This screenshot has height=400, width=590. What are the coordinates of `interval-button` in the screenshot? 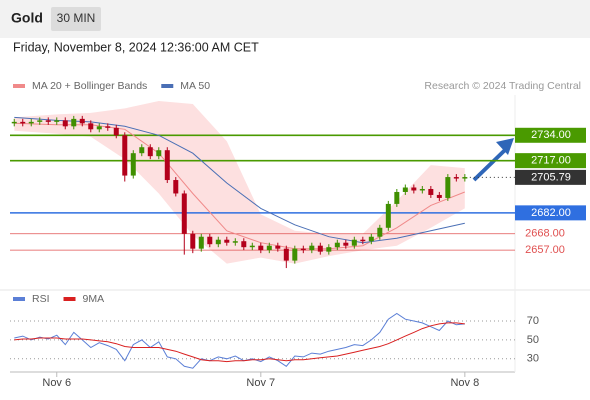 It's located at (76, 19).